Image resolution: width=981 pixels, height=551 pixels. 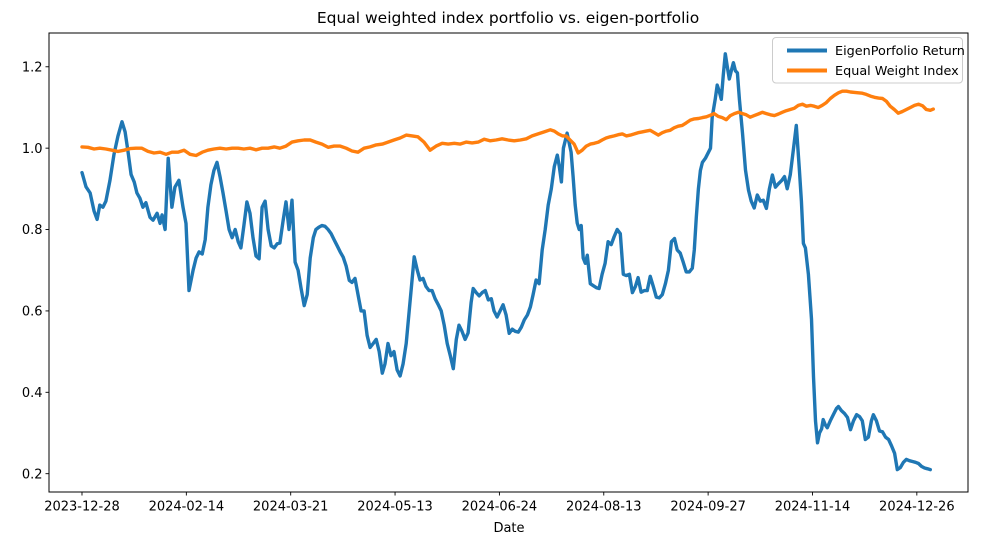 What do you see at coordinates (897, 71) in the screenshot?
I see `legend-label-equal-weight: Equal Weight Index` at bounding box center [897, 71].